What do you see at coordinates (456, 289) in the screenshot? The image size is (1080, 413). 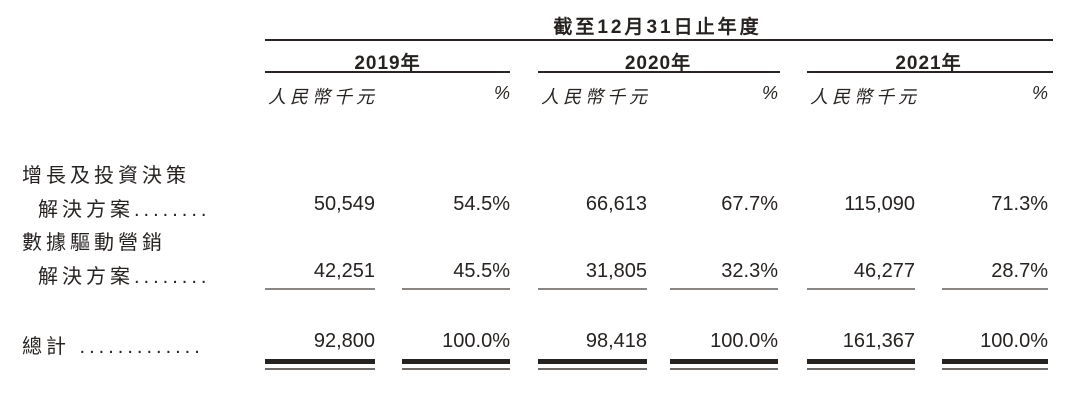 I see `subtotal-underline-2019-percent` at bounding box center [456, 289].